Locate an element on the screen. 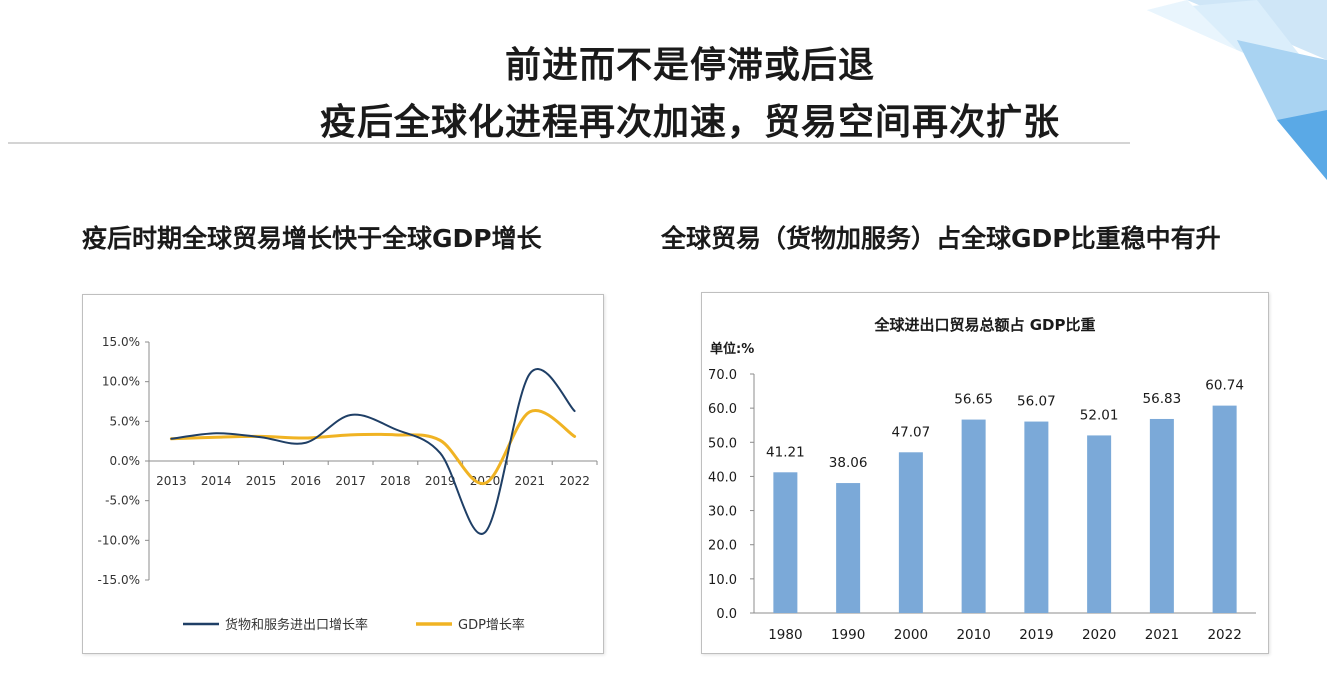 The height and width of the screenshot is (692, 1327). bar-value-label: 47.07 is located at coordinates (911, 432).